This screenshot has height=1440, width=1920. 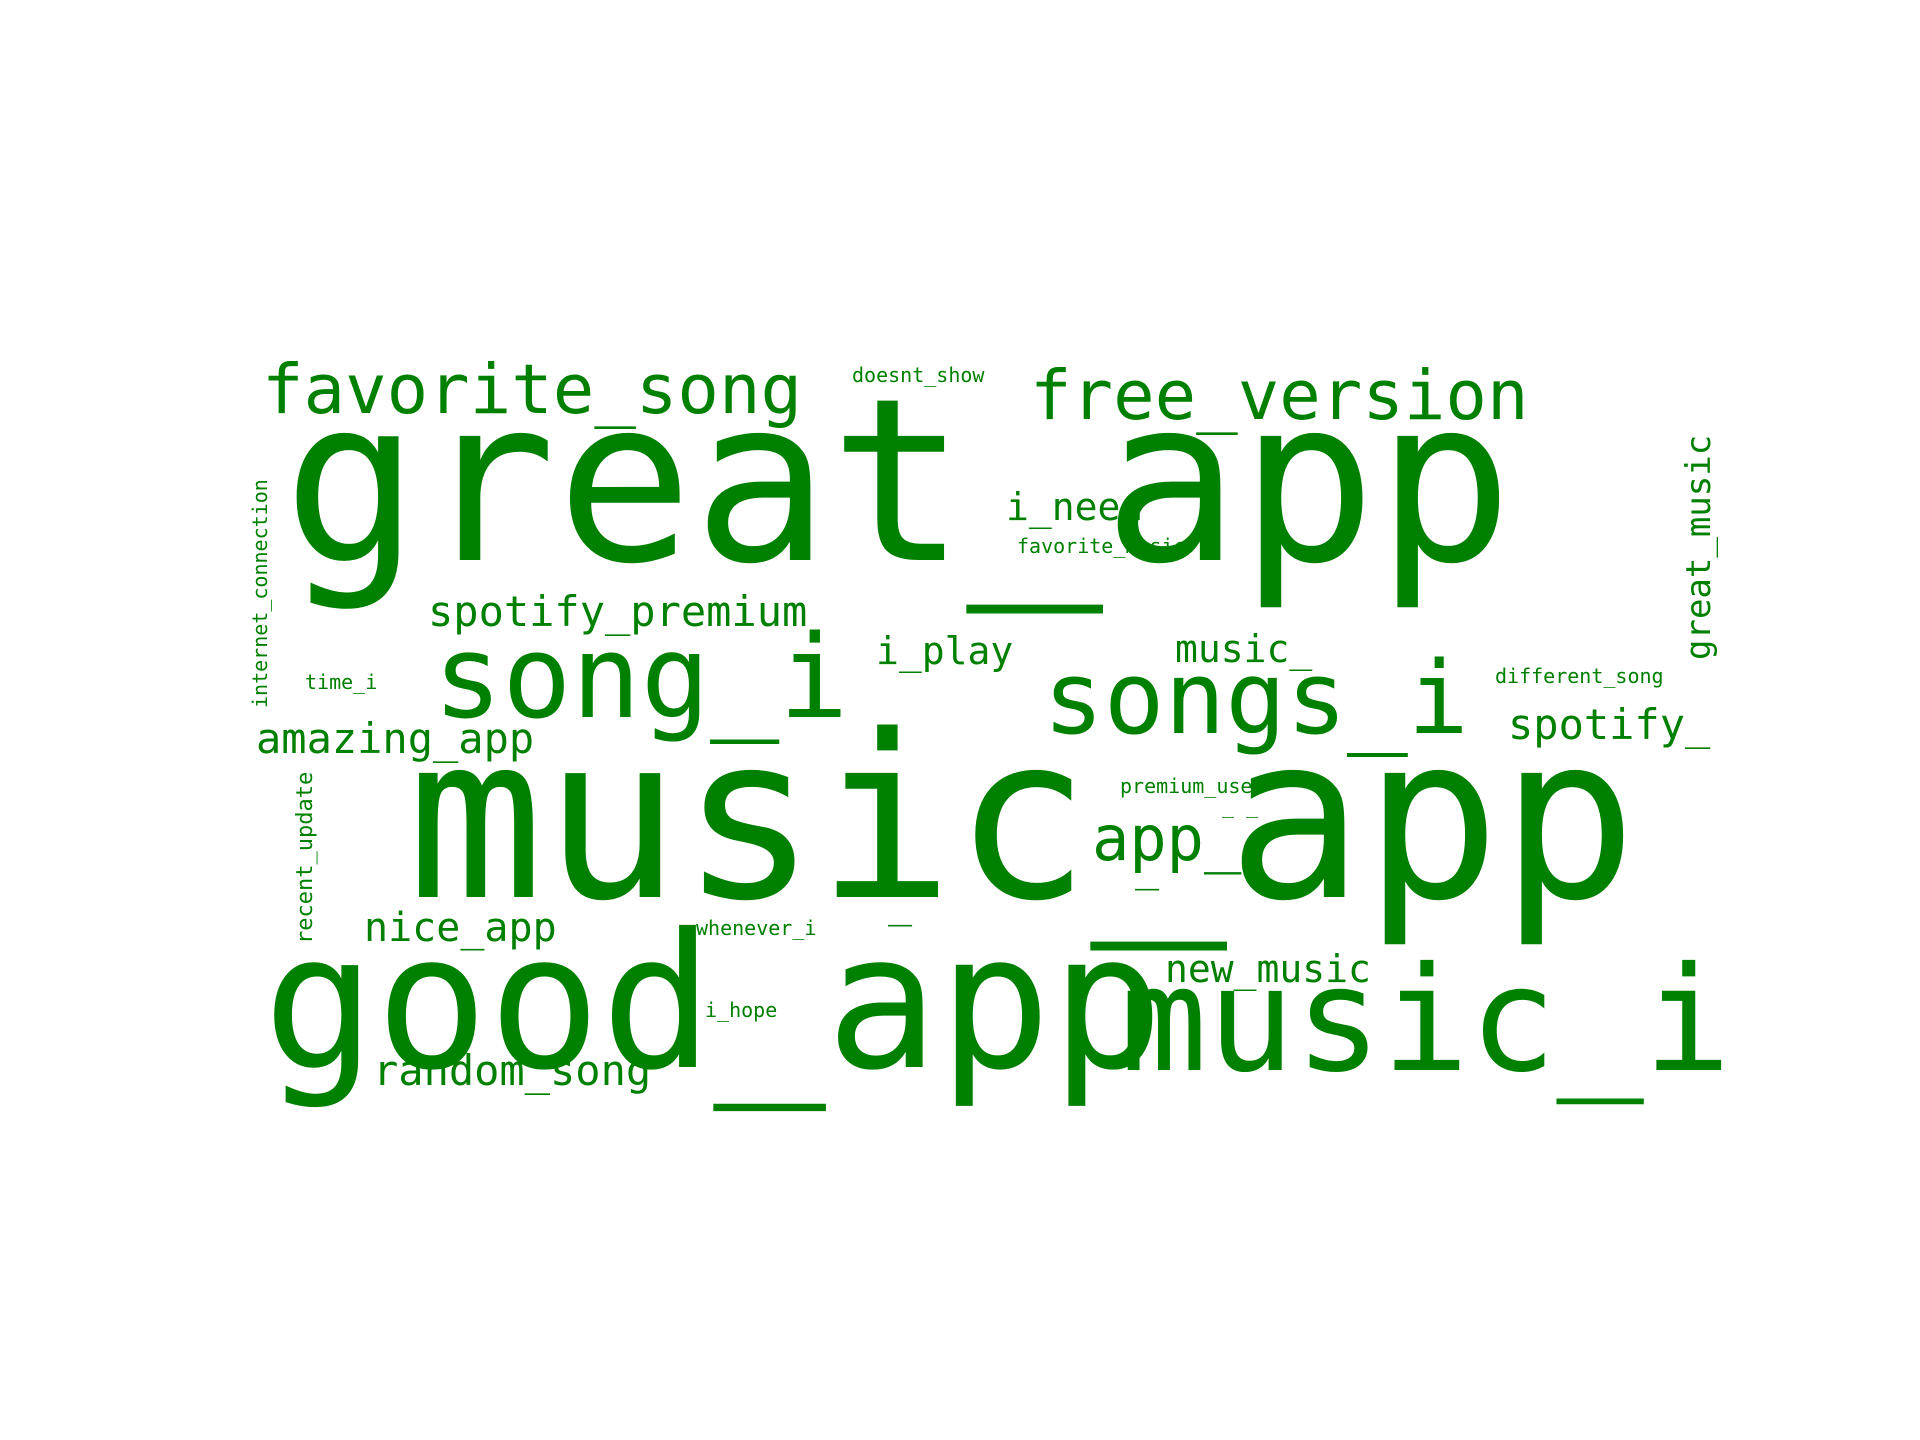 I want to click on word: favorite_music, so click(x=1101, y=546).